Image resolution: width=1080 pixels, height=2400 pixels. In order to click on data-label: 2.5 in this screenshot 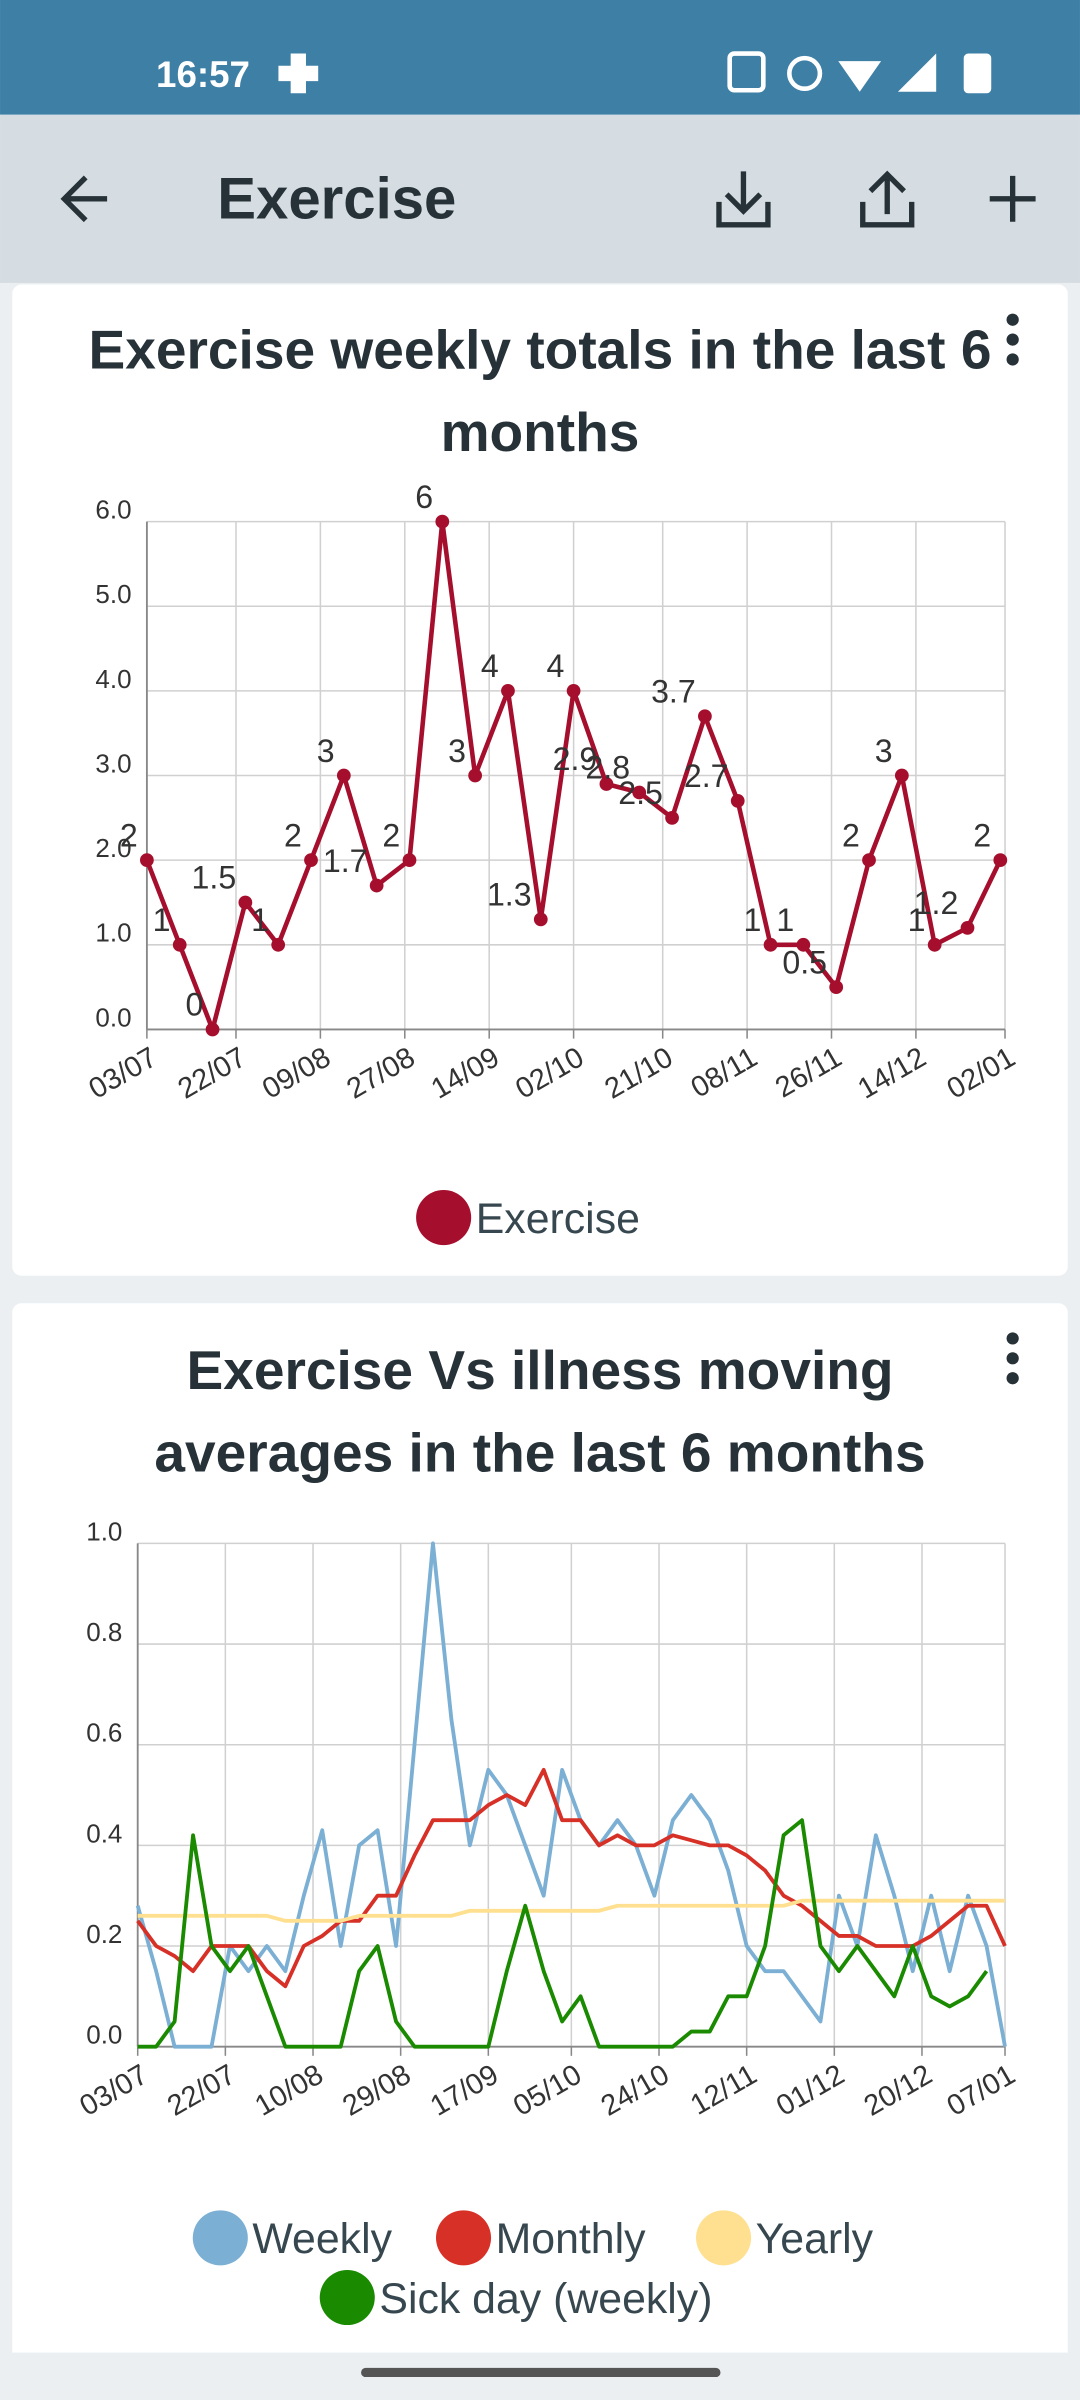, I will do `click(640, 793)`.